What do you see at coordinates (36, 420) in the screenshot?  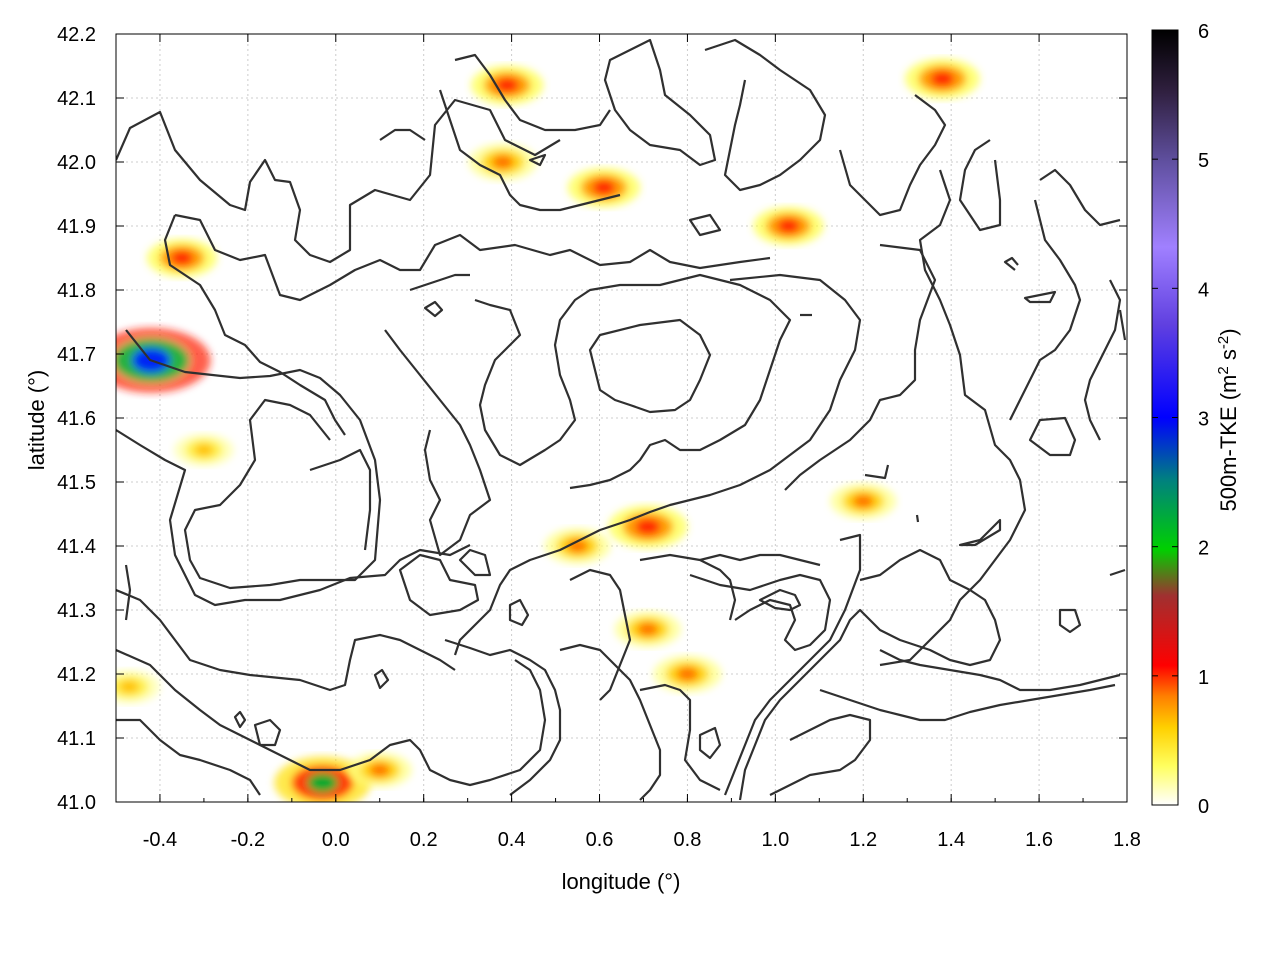 I see `y-axis-title: latitude (°)` at bounding box center [36, 420].